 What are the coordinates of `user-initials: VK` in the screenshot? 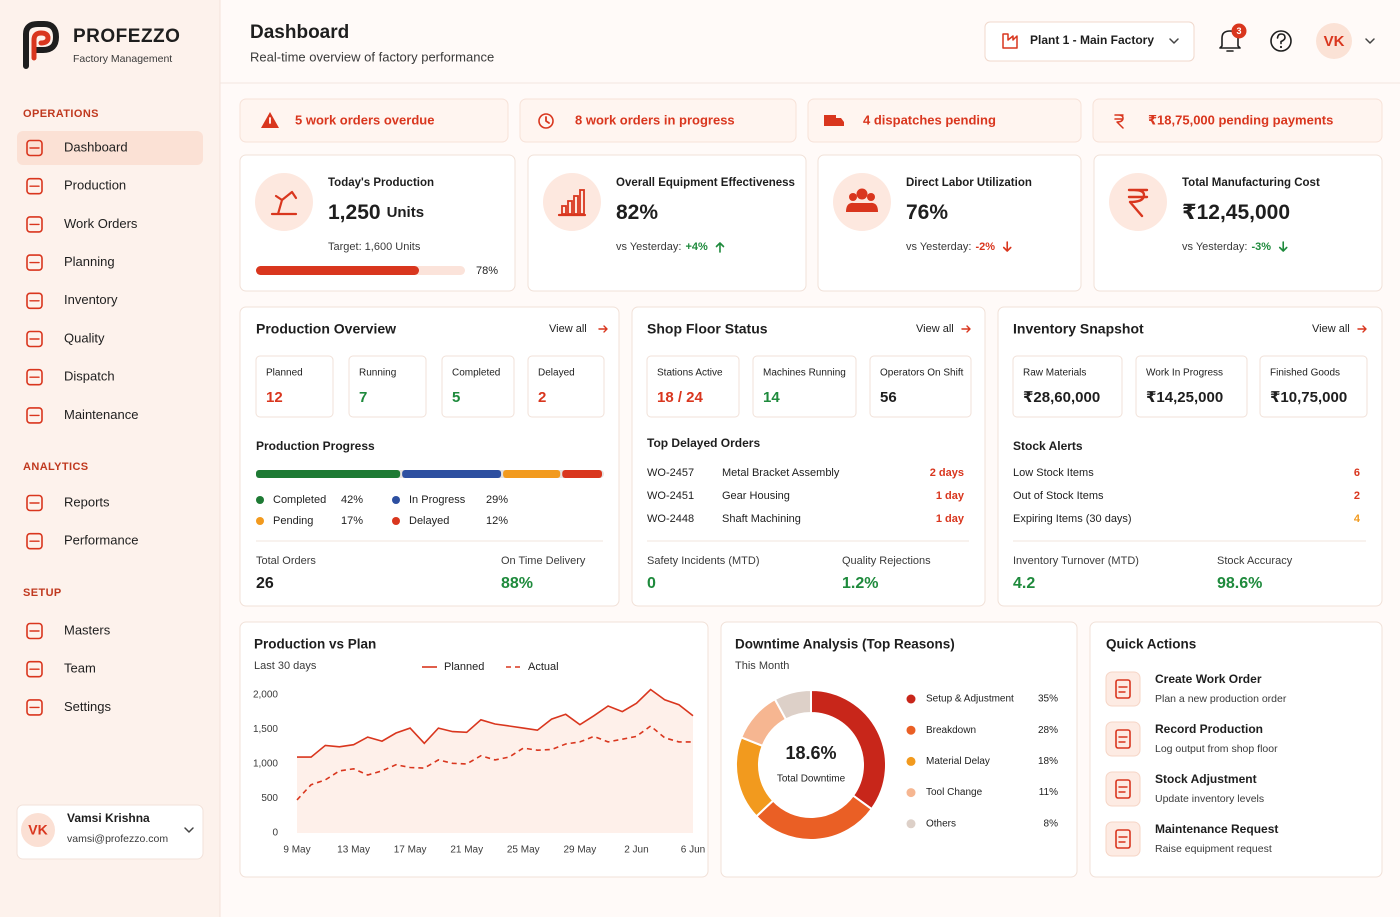 It's located at (37, 830).